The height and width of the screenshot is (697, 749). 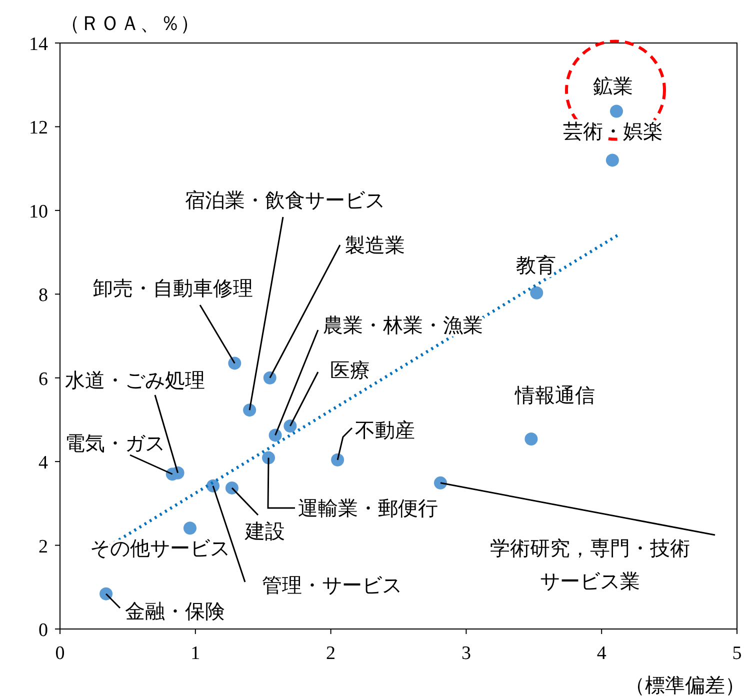 I want to click on y-tick-label: 14, so click(x=38, y=44).